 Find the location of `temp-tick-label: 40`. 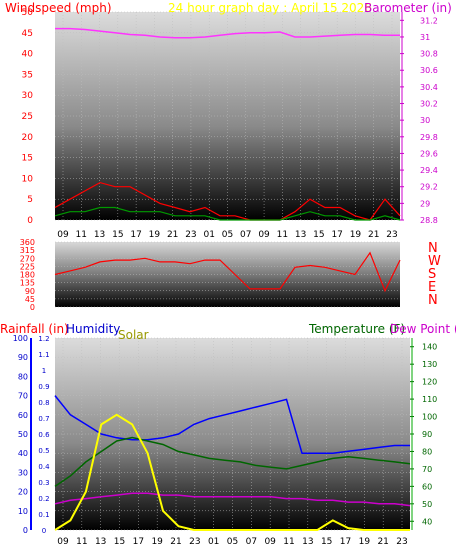

temp-tick-label: 40 is located at coordinates (427, 521).